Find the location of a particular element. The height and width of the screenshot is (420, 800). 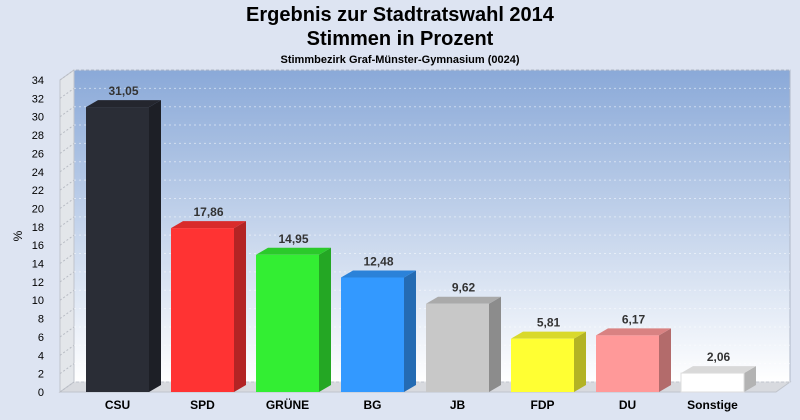

x-tick-label: DU is located at coordinates (627, 405).